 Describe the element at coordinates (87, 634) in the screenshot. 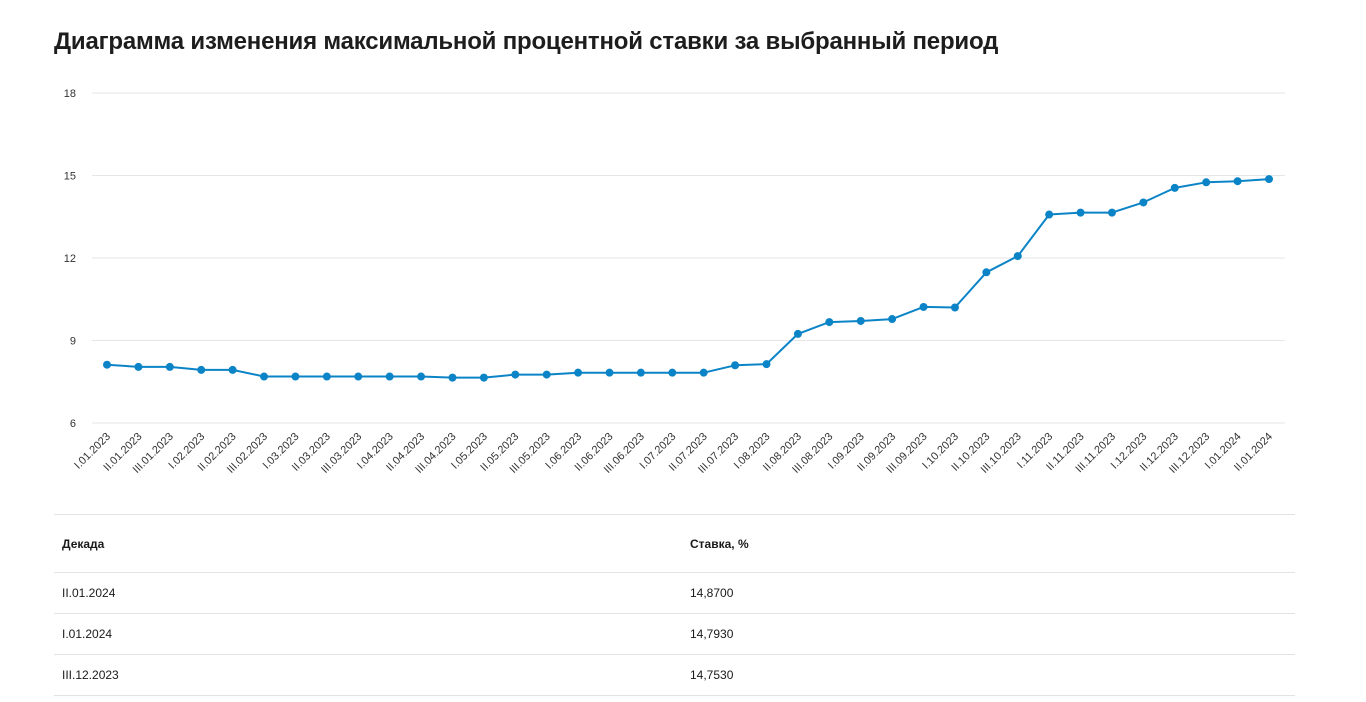

I see `decade-cell: I.01.2024` at that location.